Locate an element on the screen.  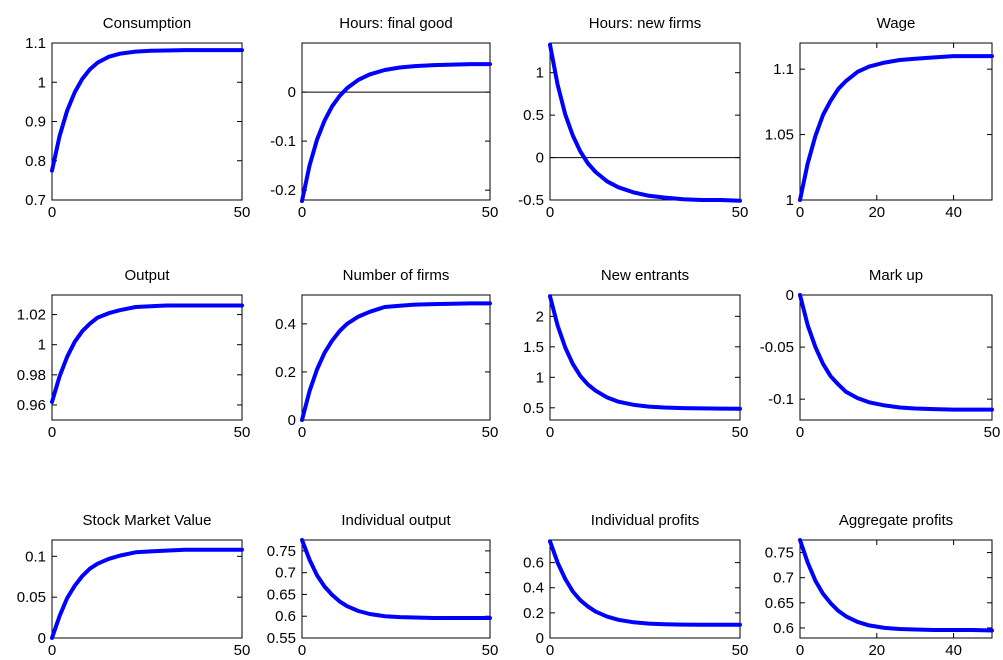
y-tick-label: -0.05 is located at coordinates (777, 347).